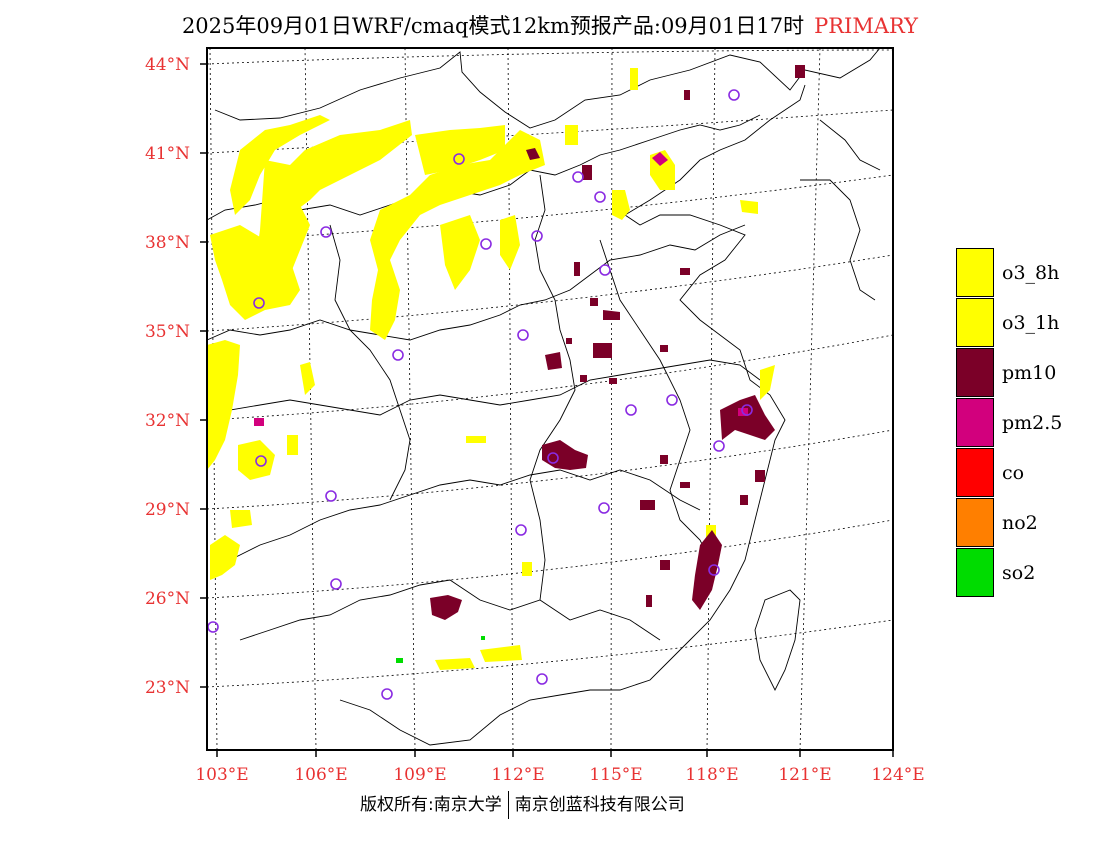 This screenshot has width=1100, height=850. I want to click on footer-separator, so click(508, 805).